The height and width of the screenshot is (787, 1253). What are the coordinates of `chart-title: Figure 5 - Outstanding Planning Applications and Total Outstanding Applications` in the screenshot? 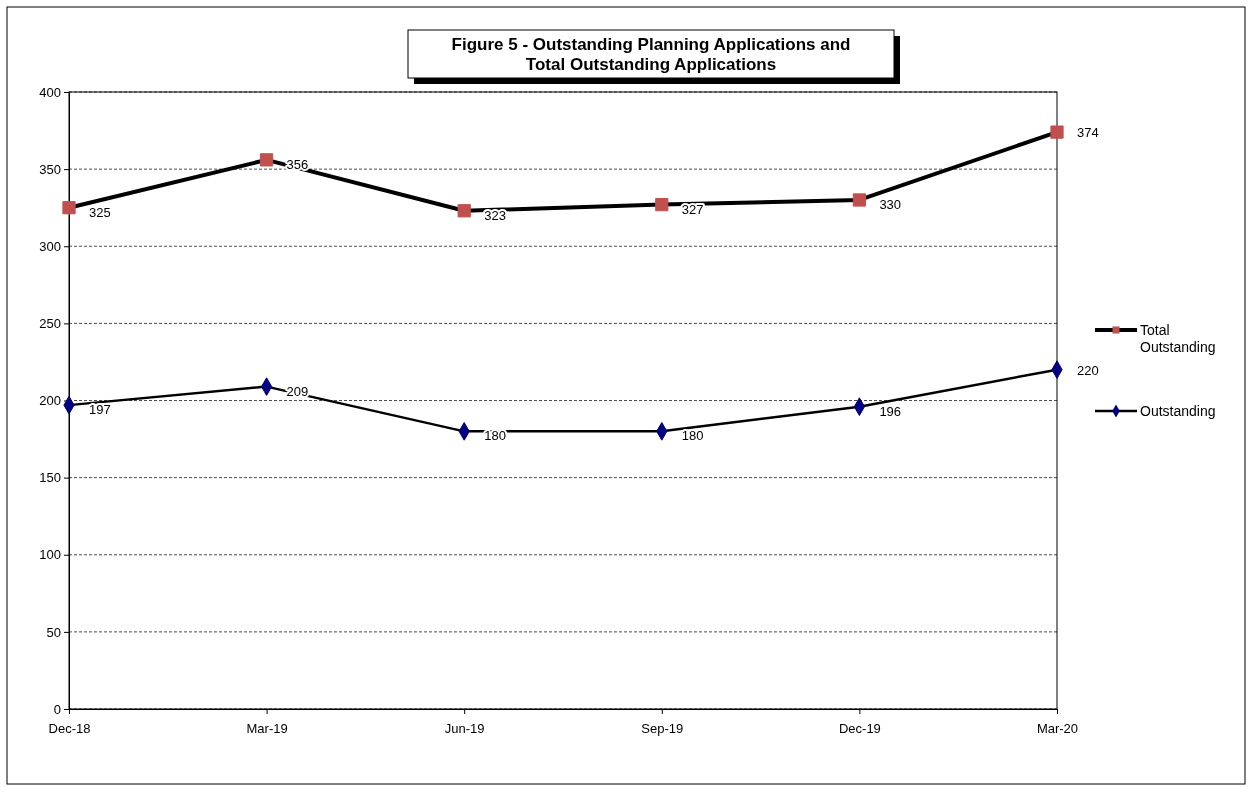 It's located at (651, 54).